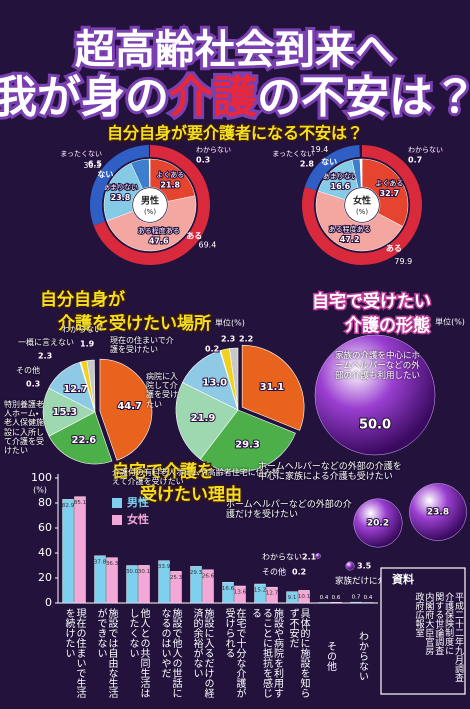  What do you see at coordinates (106, 653) in the screenshot?
I see `x-tick-label: 施設では自由な生活ができない` at bounding box center [106, 653].